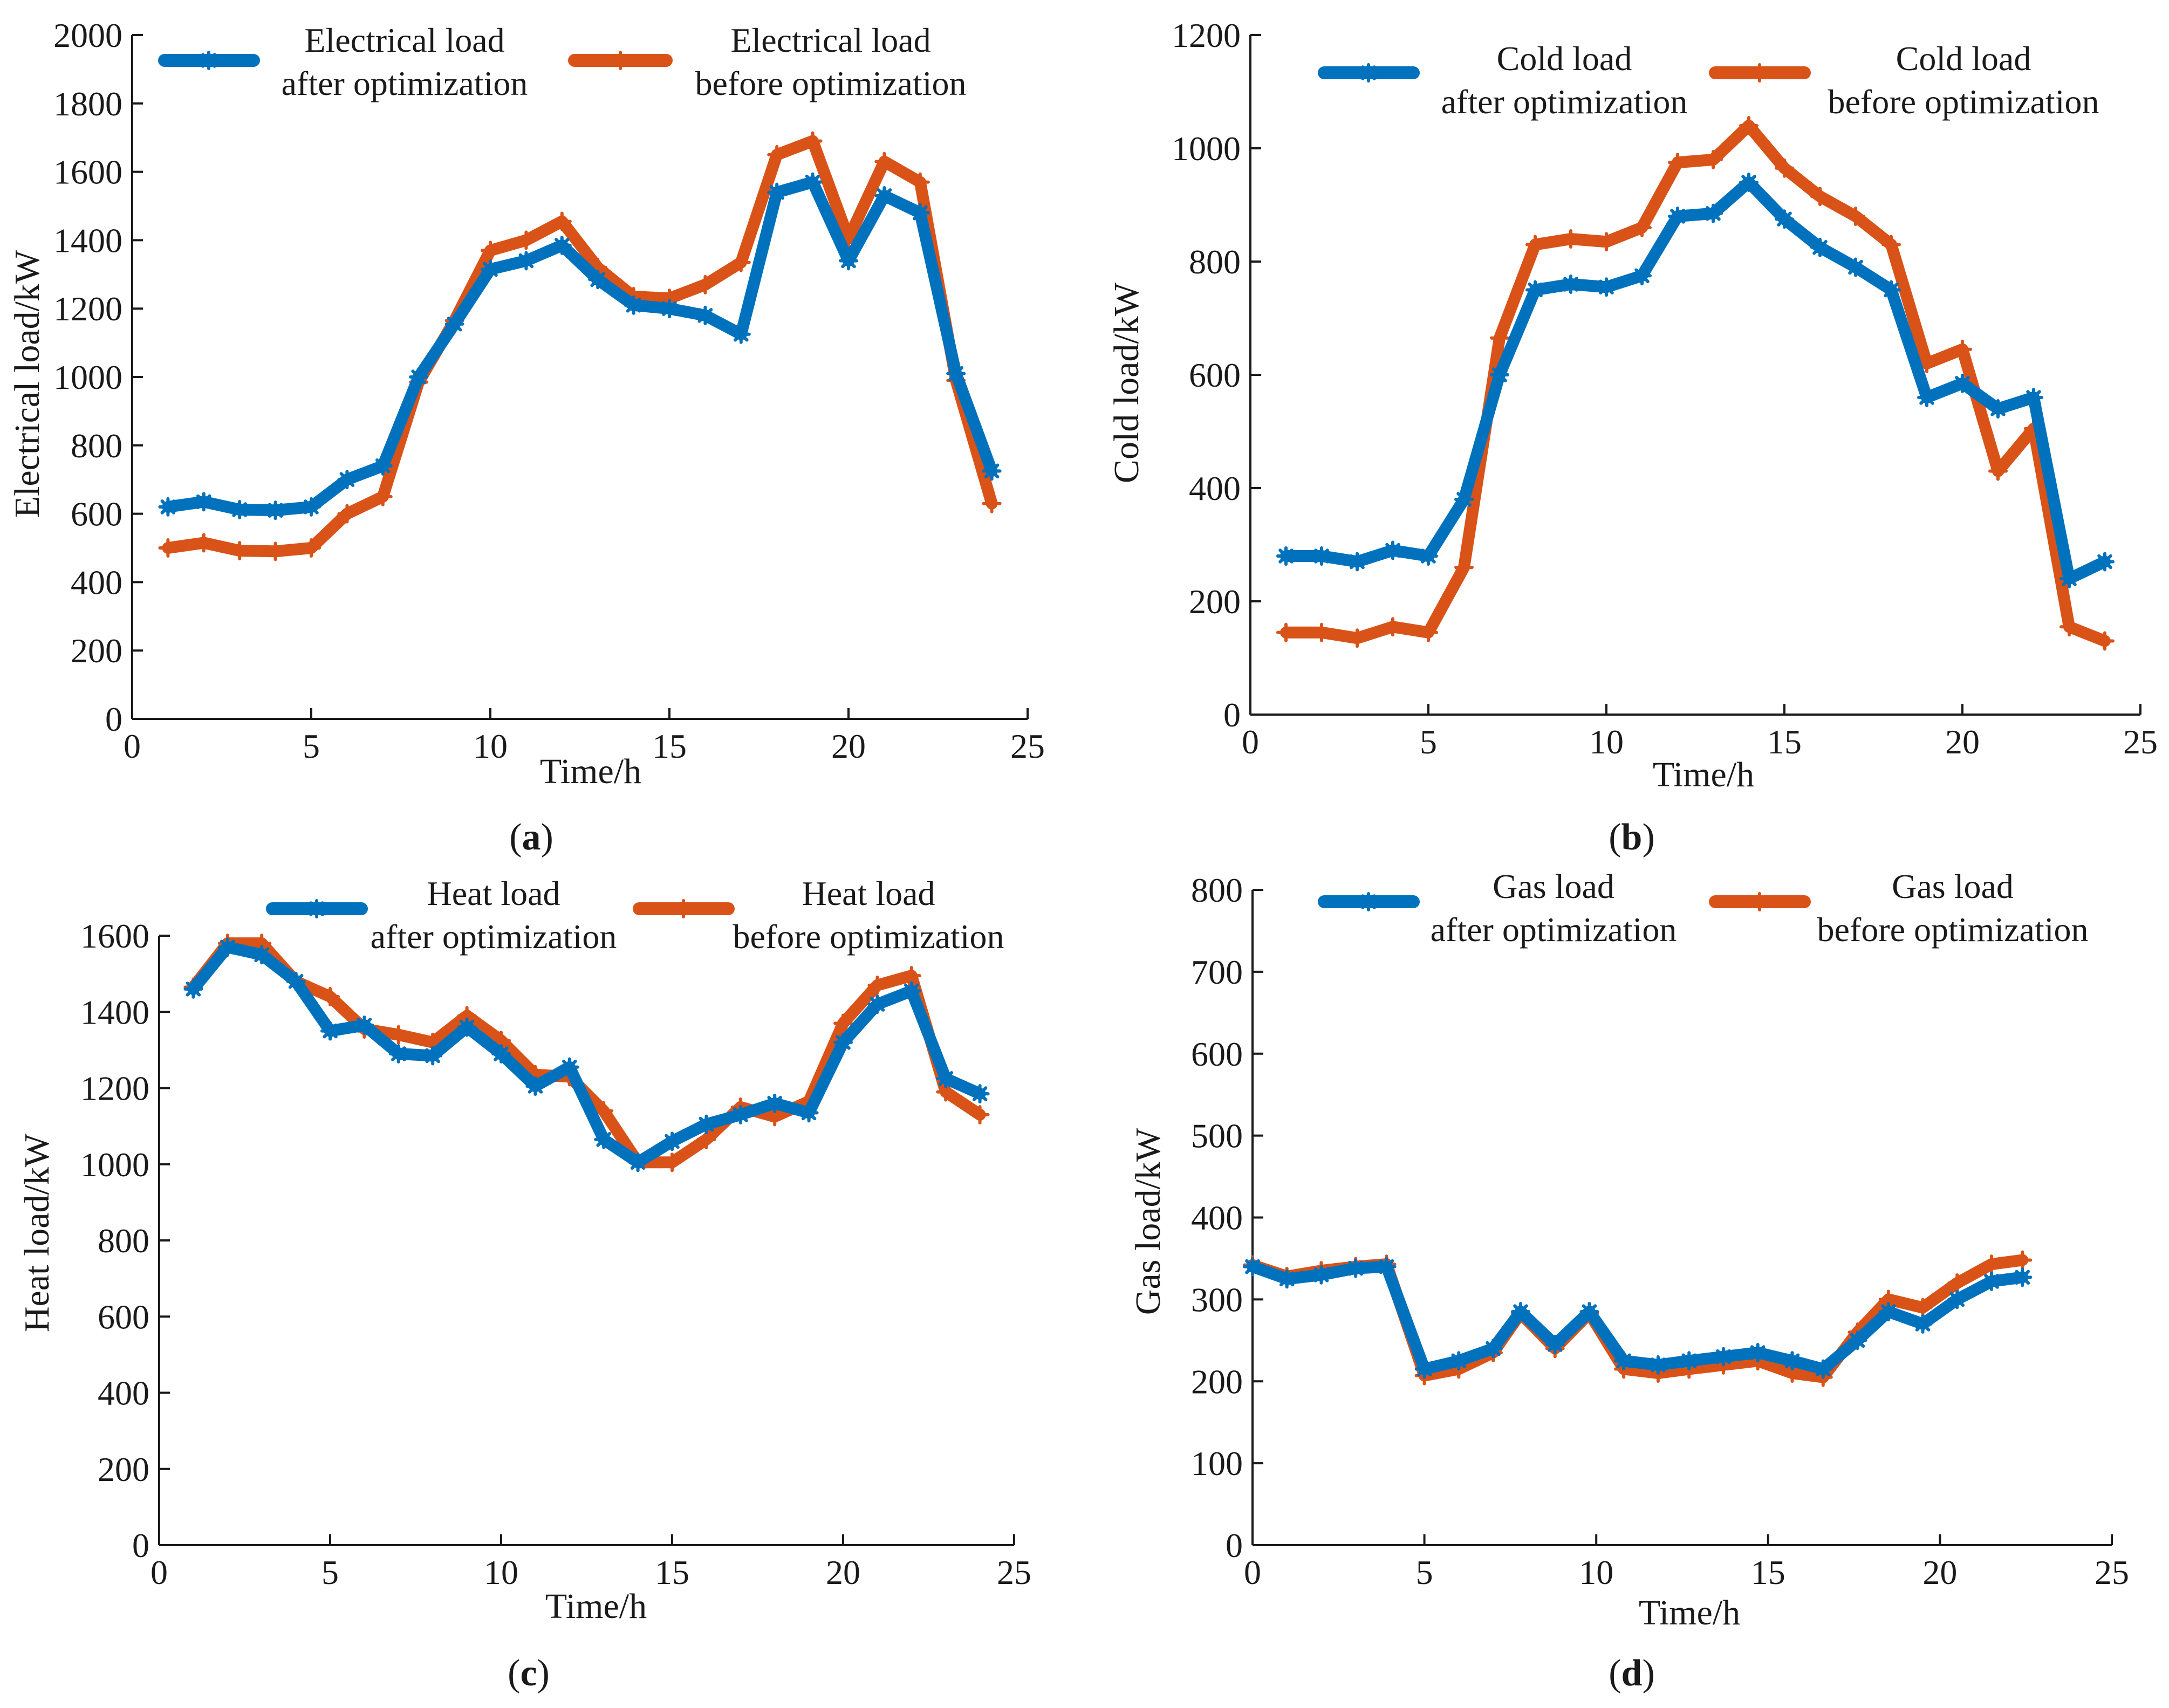  Describe the element at coordinates (1607, 742) in the screenshot. I see `panel-b-x-tick-label: 10` at that location.